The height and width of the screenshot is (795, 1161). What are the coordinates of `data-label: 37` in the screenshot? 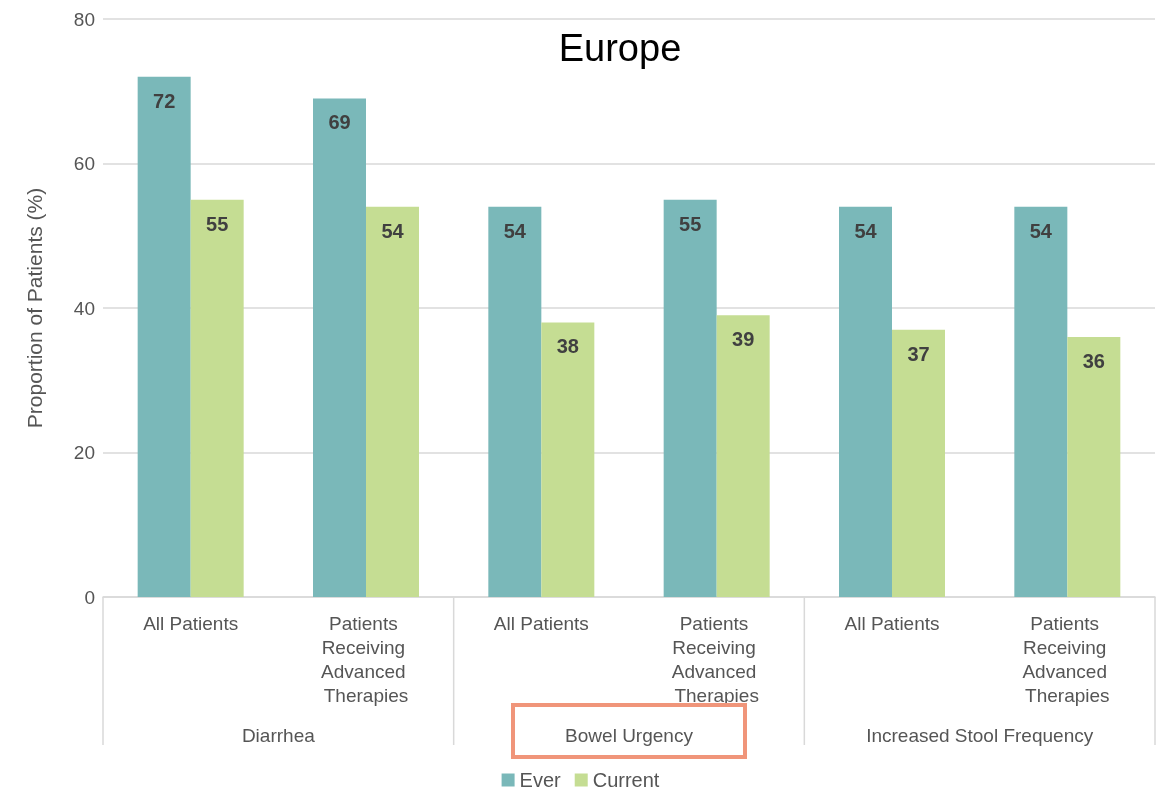 It's located at (918, 353).